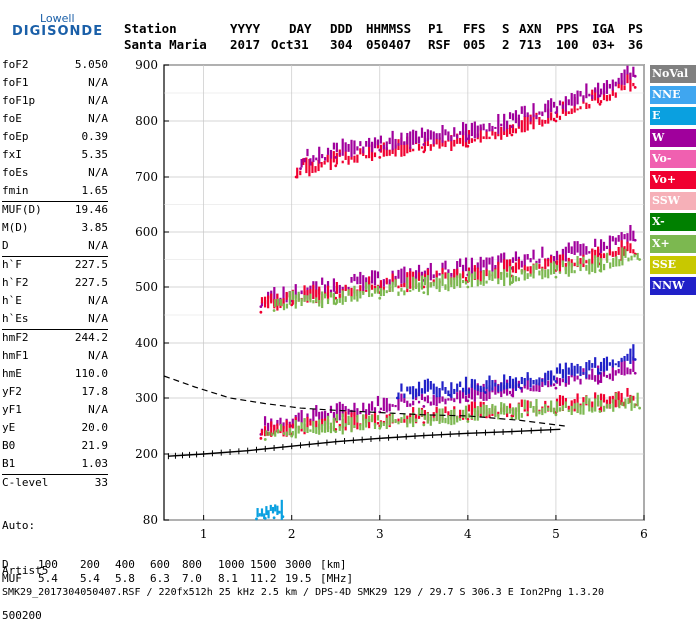 This screenshot has width=700, height=638. What do you see at coordinates (57, 18) in the screenshot?
I see `logo-lowell: Lowell` at bounding box center [57, 18].